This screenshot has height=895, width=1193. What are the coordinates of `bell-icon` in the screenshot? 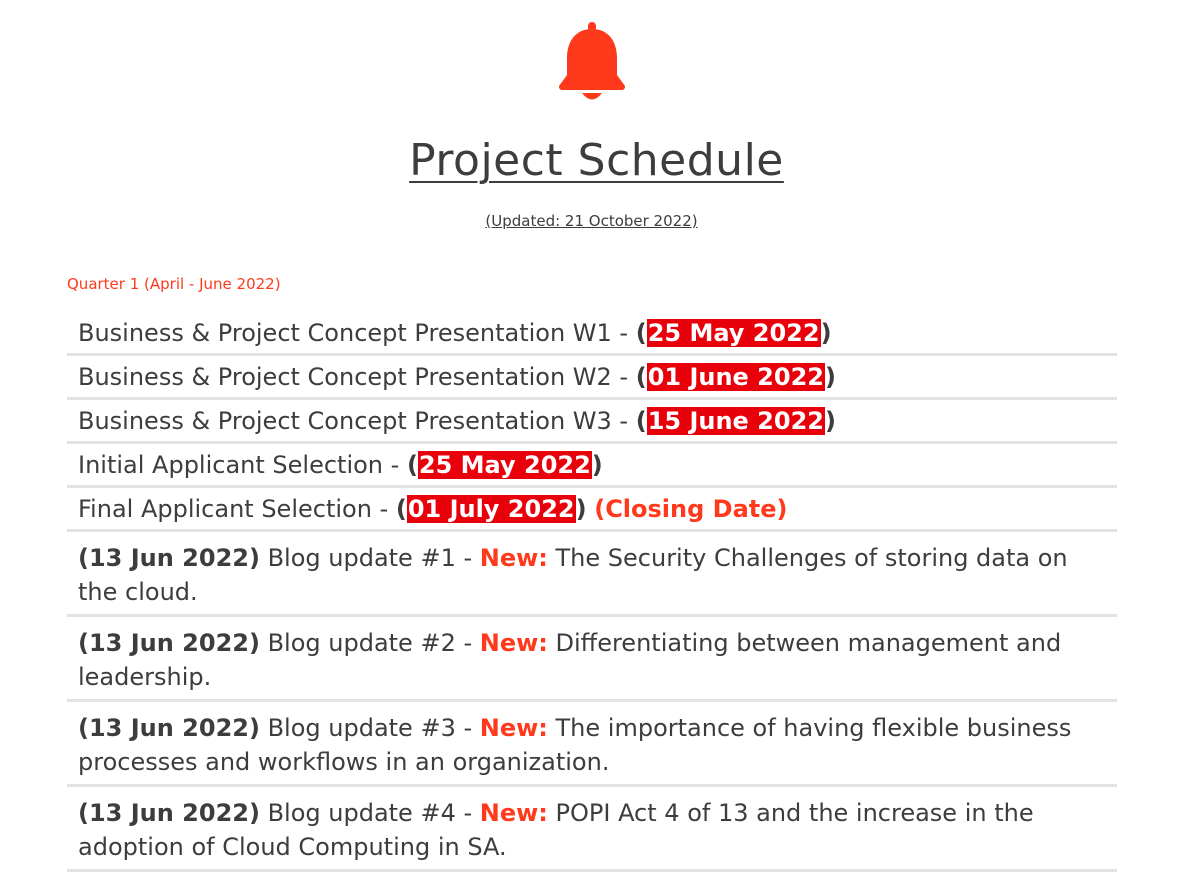 It's located at (592, 61).